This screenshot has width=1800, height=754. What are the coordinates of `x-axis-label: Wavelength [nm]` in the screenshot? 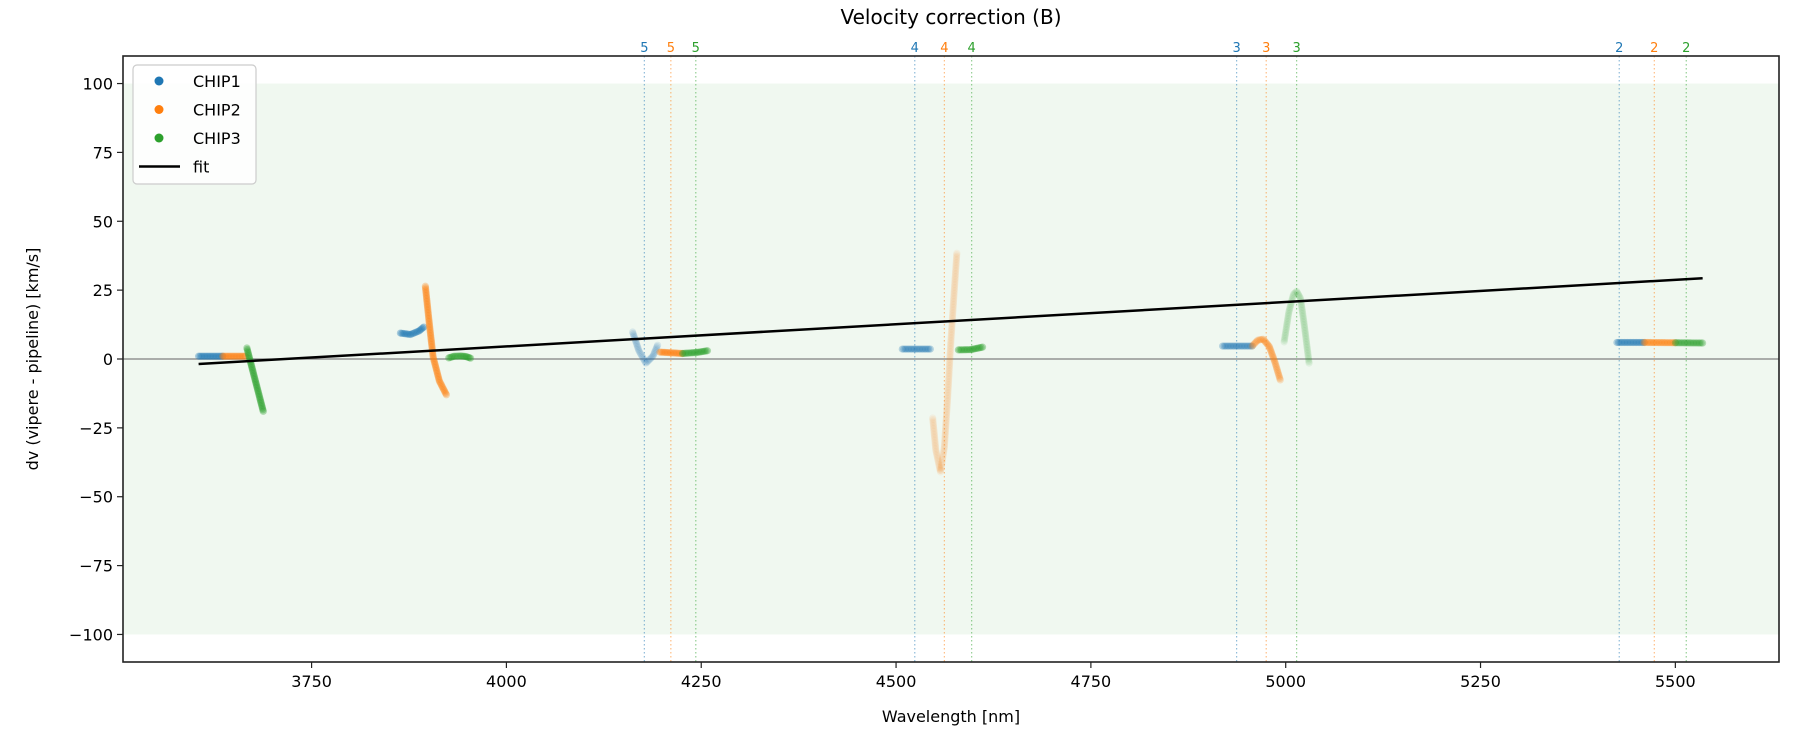 It's located at (951, 716).